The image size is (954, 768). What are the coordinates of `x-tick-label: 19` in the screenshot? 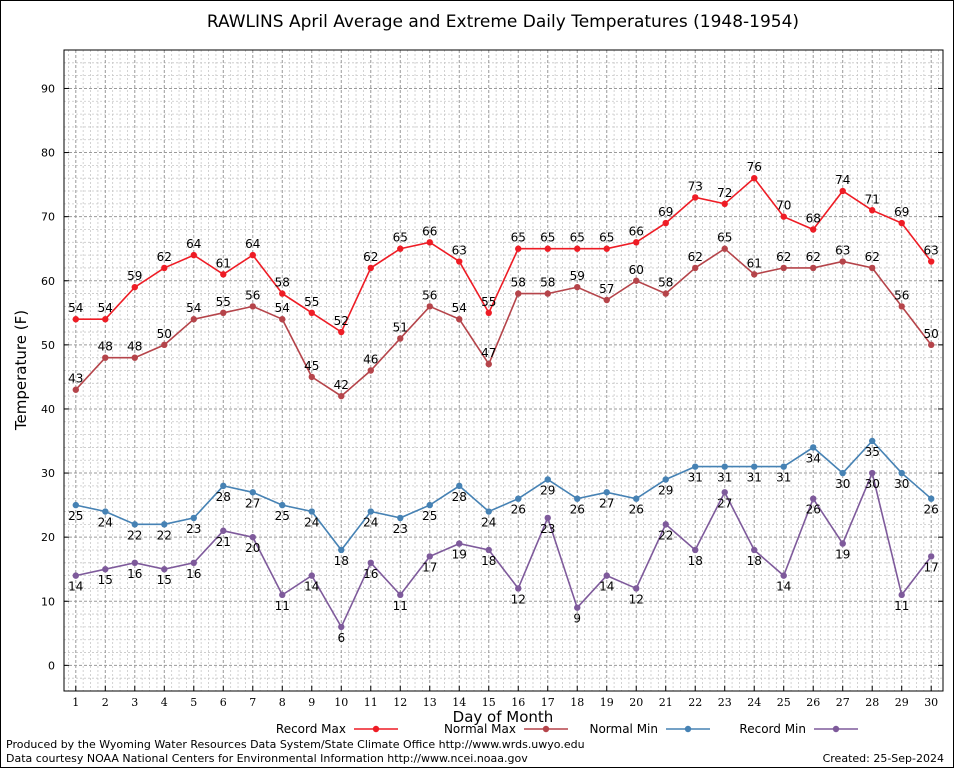 It's located at (607, 702).